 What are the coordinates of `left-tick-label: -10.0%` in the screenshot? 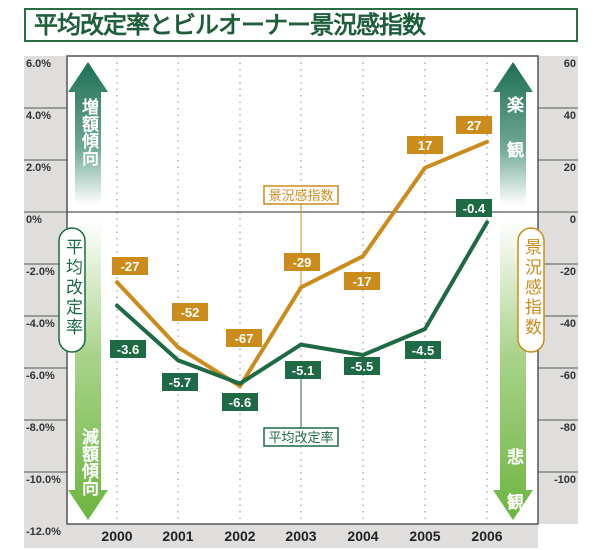 It's located at (43, 480).